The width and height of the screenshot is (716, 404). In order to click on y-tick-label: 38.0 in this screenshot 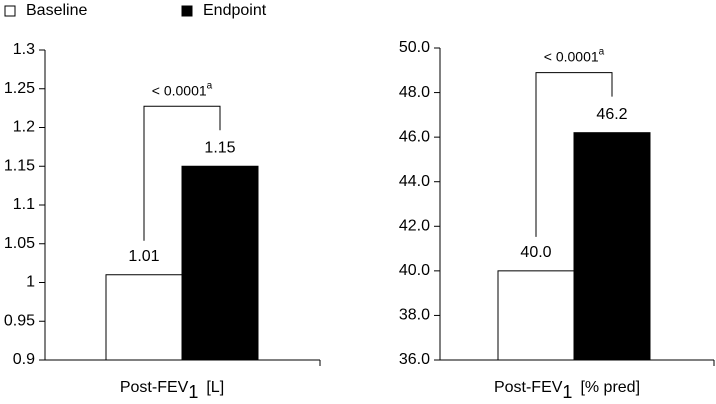, I will do `click(414, 315)`.